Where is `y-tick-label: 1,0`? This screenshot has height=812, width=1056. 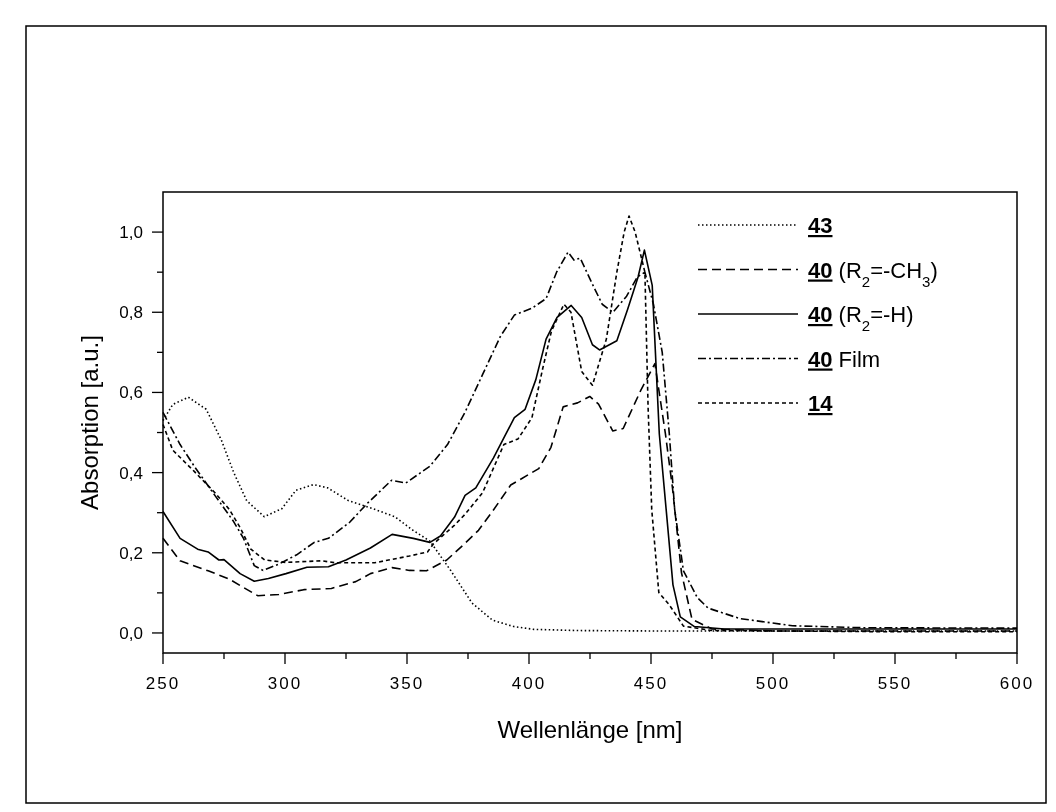 y-tick-label: 1,0 is located at coordinates (131, 233).